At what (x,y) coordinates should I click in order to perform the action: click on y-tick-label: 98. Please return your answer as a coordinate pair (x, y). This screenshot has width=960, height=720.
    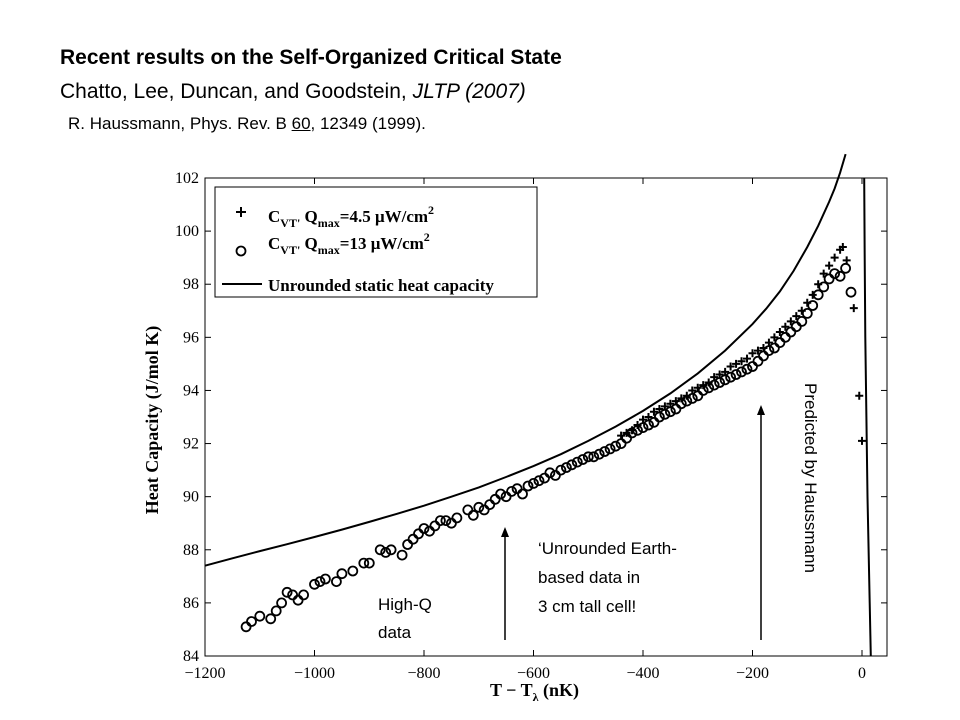
    Looking at the image, I should click on (191, 284).